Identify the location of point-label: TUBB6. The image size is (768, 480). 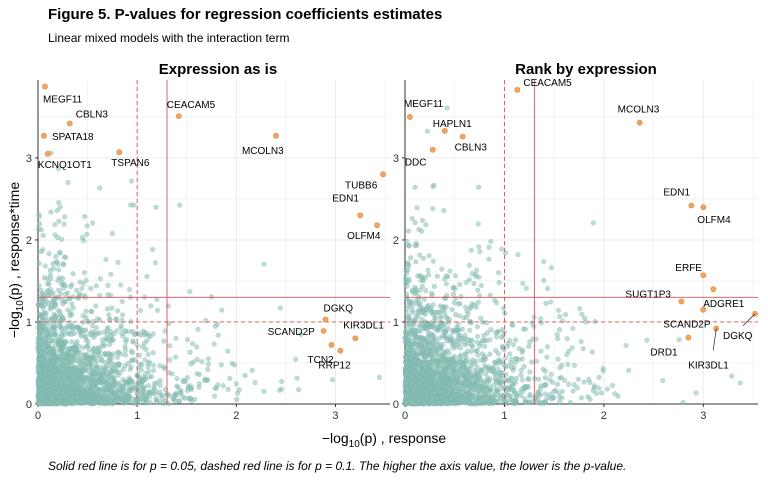
(361, 185).